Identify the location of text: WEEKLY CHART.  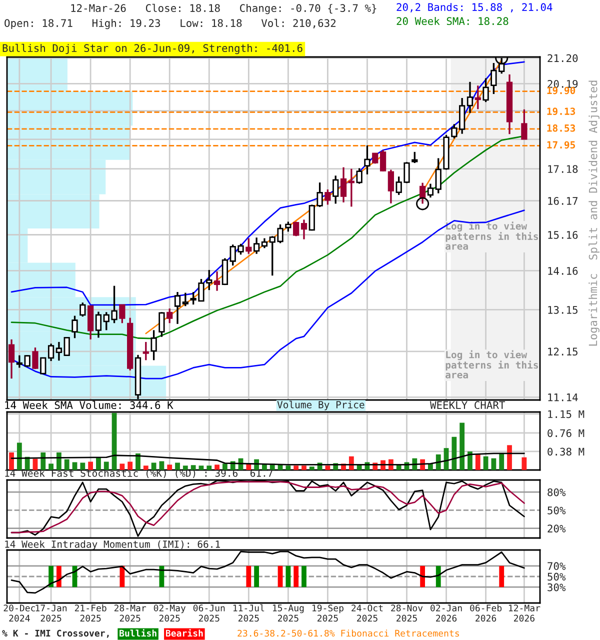
(468, 405).